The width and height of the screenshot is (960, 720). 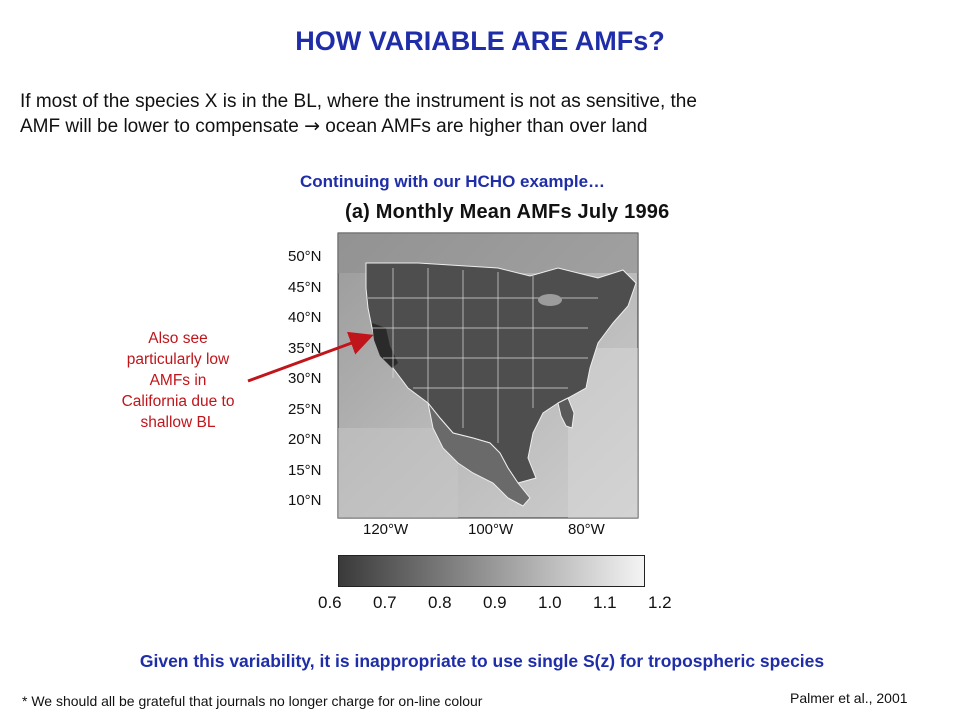 What do you see at coordinates (550, 300) in the screenshot?
I see `great-lakes` at bounding box center [550, 300].